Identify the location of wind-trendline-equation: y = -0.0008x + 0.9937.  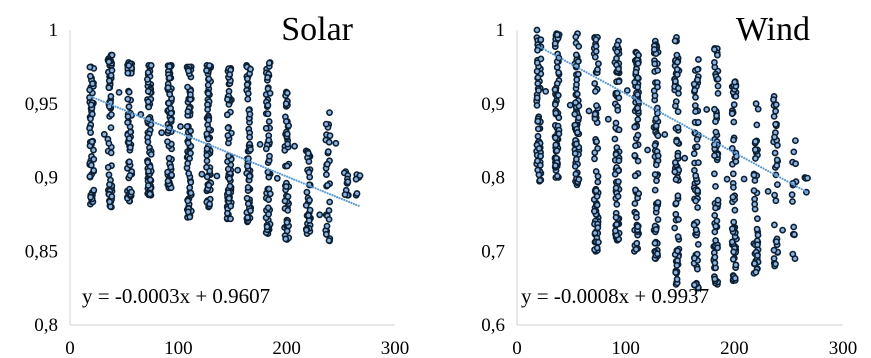
(615, 296).